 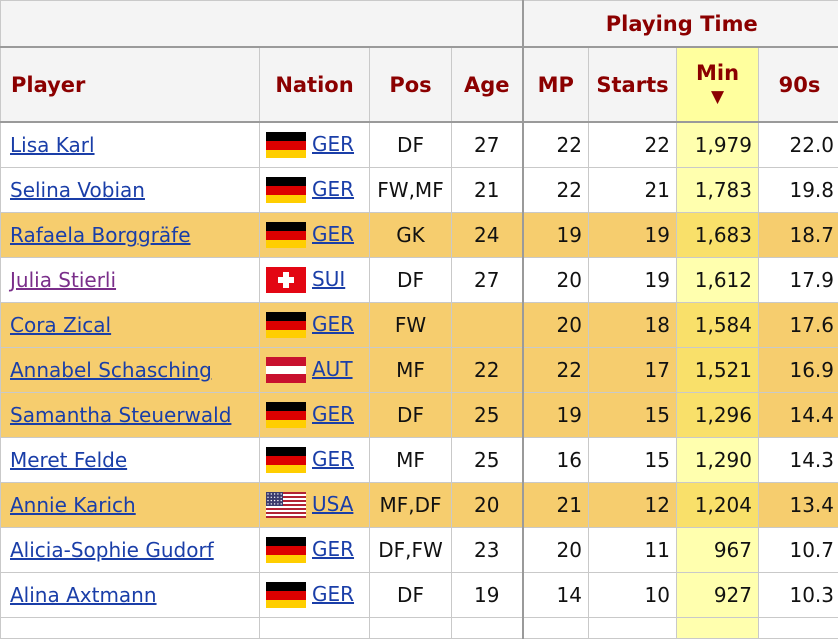 I want to click on min-cell: 1,612, so click(x=718, y=280).